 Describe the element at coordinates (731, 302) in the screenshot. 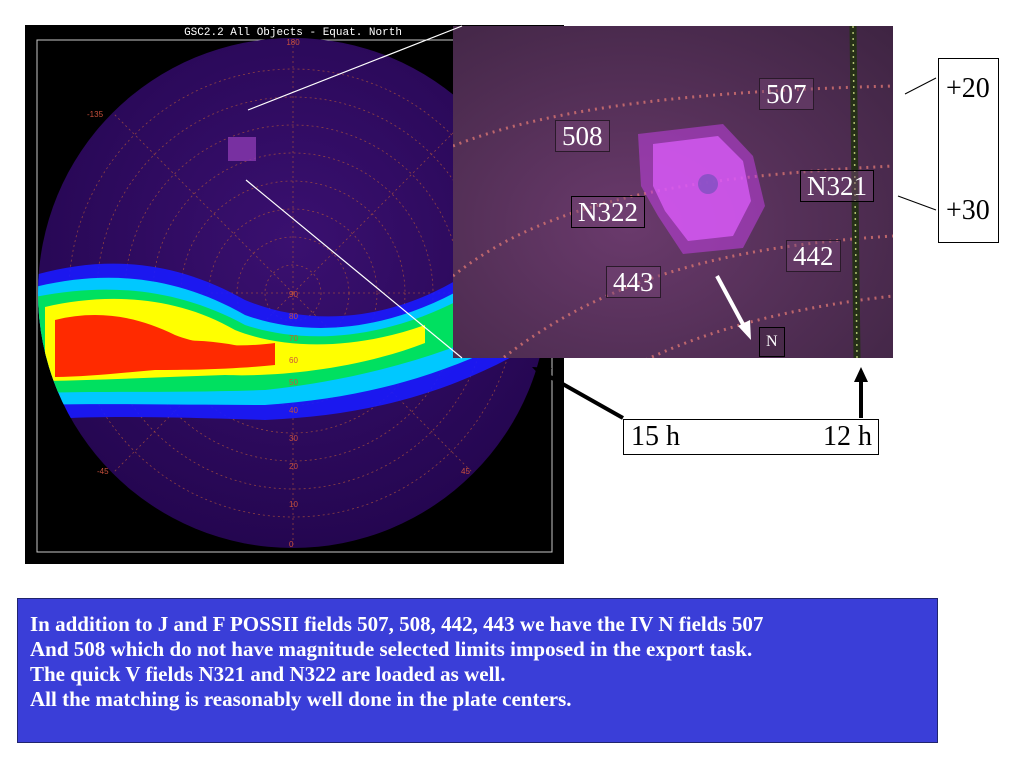

I see `north-arrow-shaft` at that location.